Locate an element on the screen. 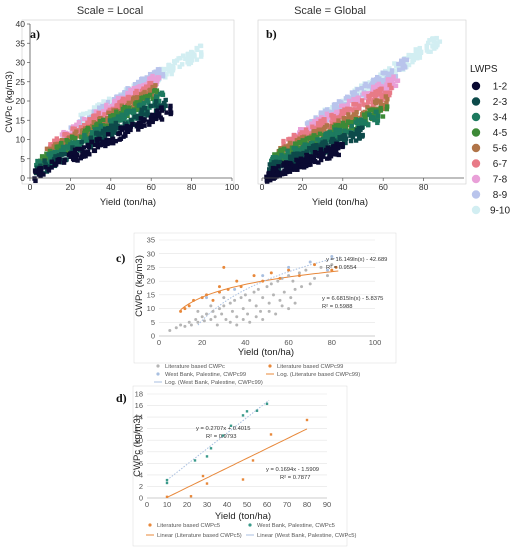  panel-a-ylabel: CWPc (kg/m3) is located at coordinates (9, 102).